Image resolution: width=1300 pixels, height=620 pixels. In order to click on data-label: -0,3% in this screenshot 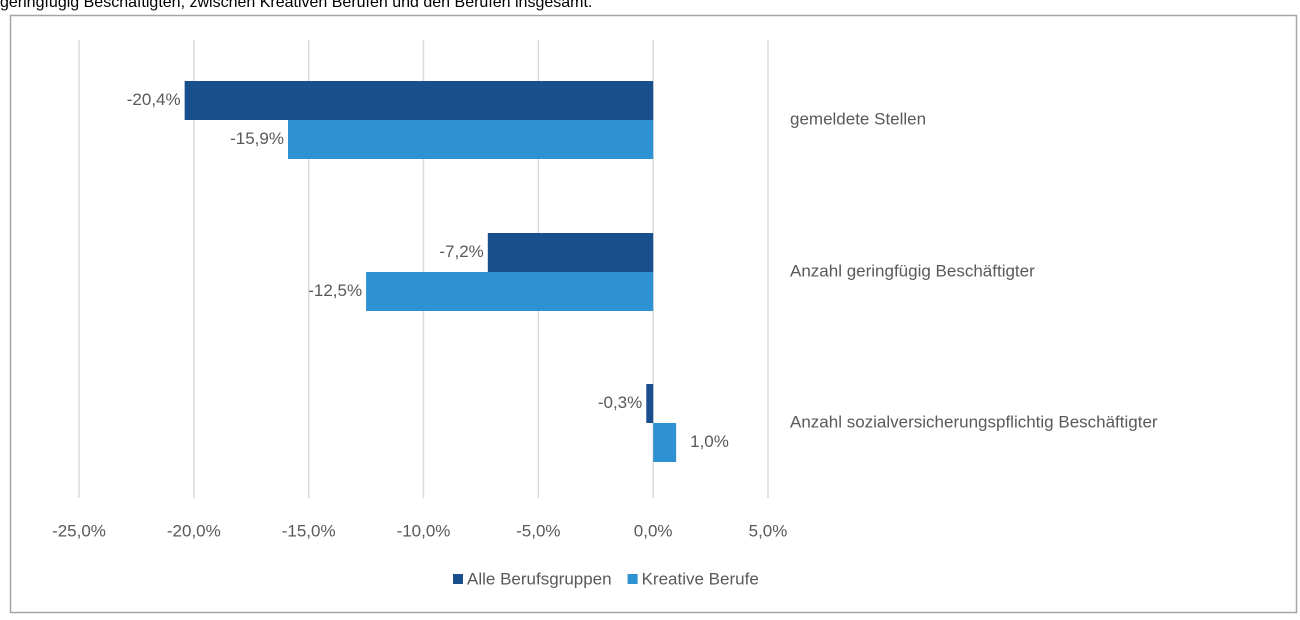, I will do `click(620, 402)`.